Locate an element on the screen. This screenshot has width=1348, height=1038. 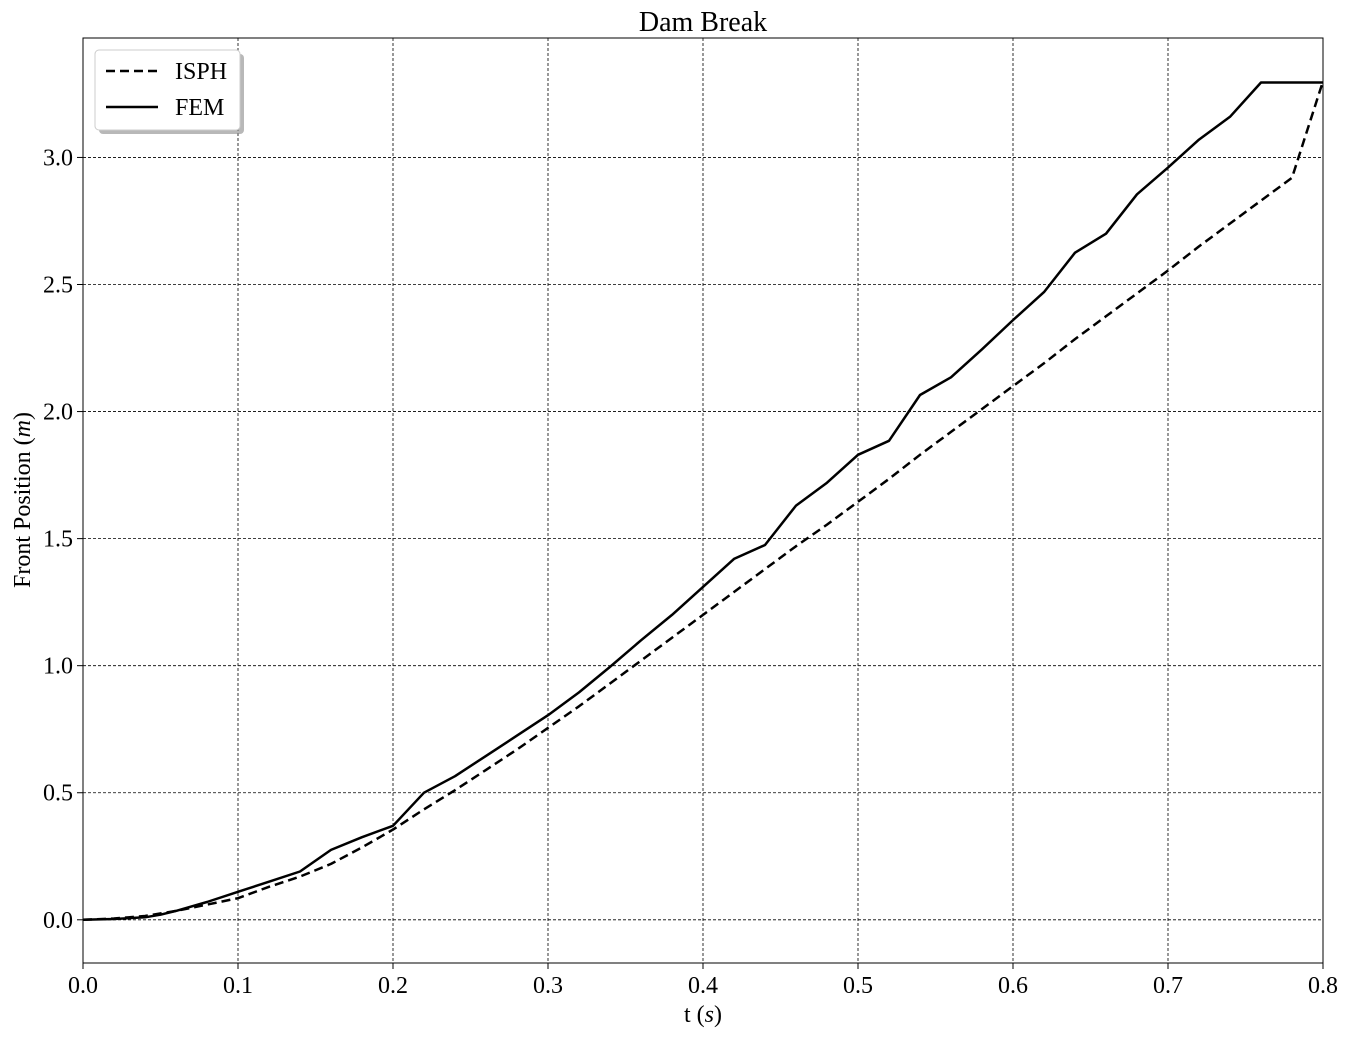
x-tick-label: 0.3 is located at coordinates (548, 986).